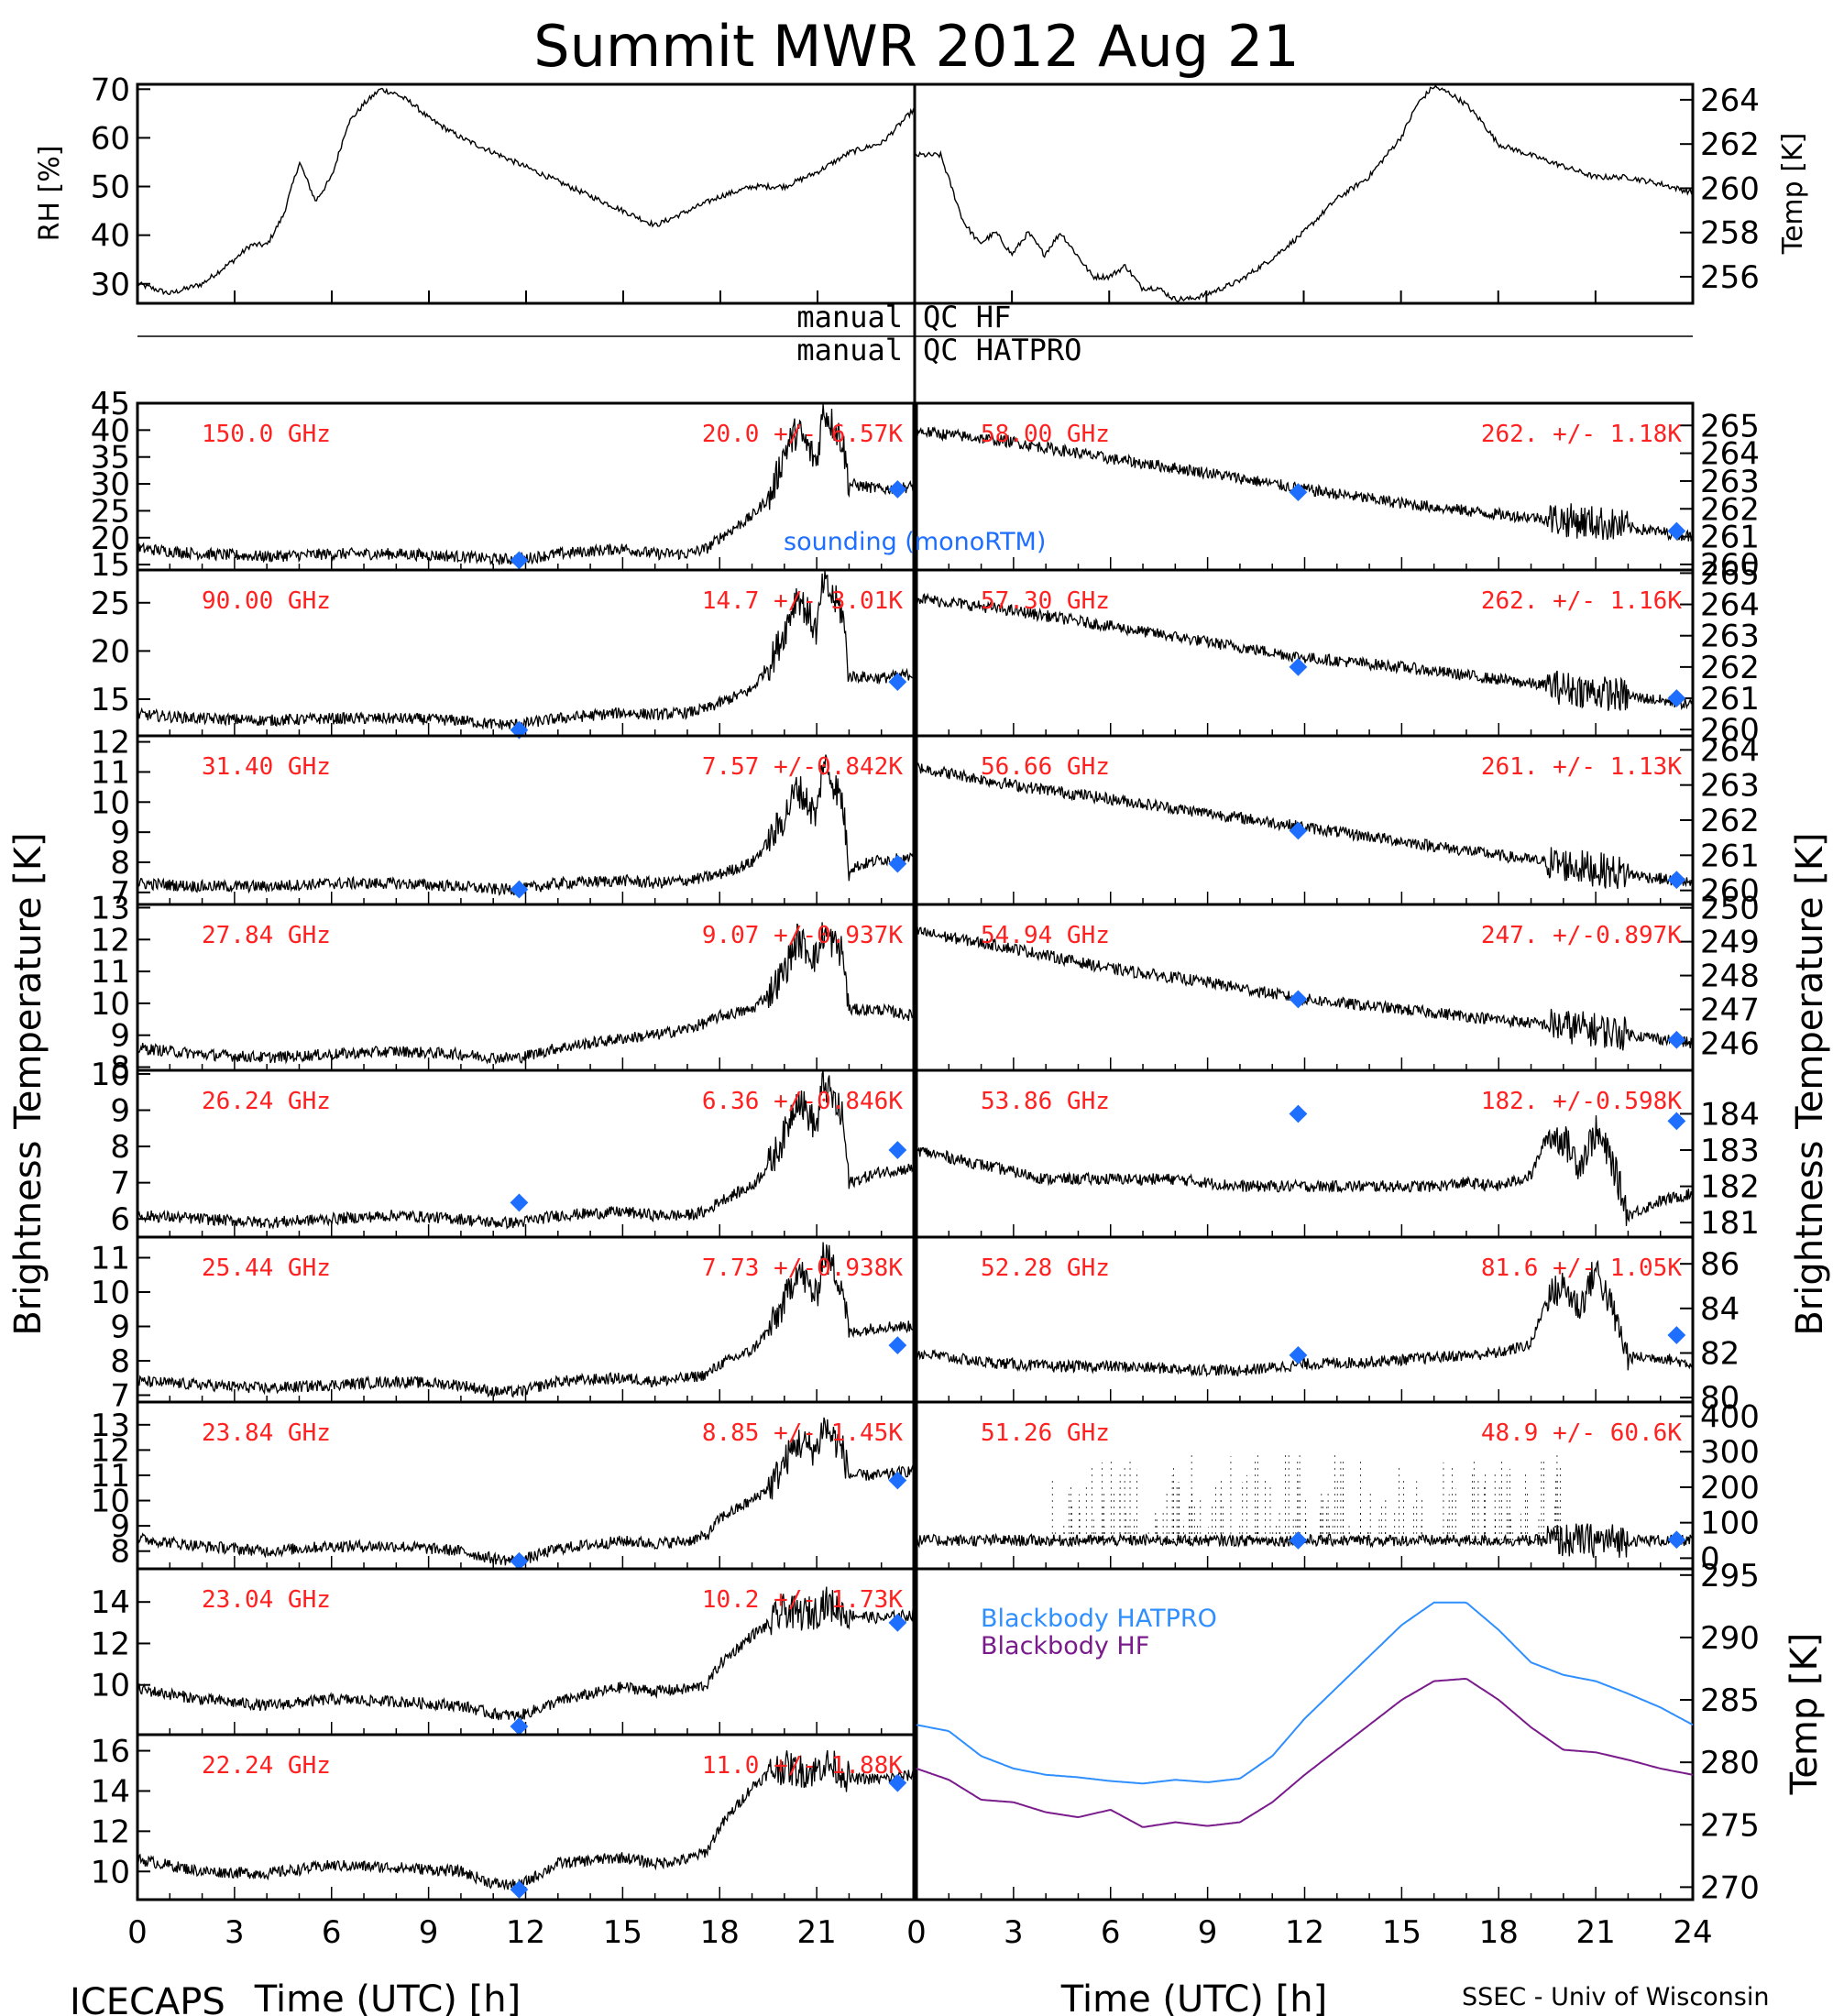 The image size is (1833, 2016). I want to click on x-tick-label-left: 18, so click(720, 1932).